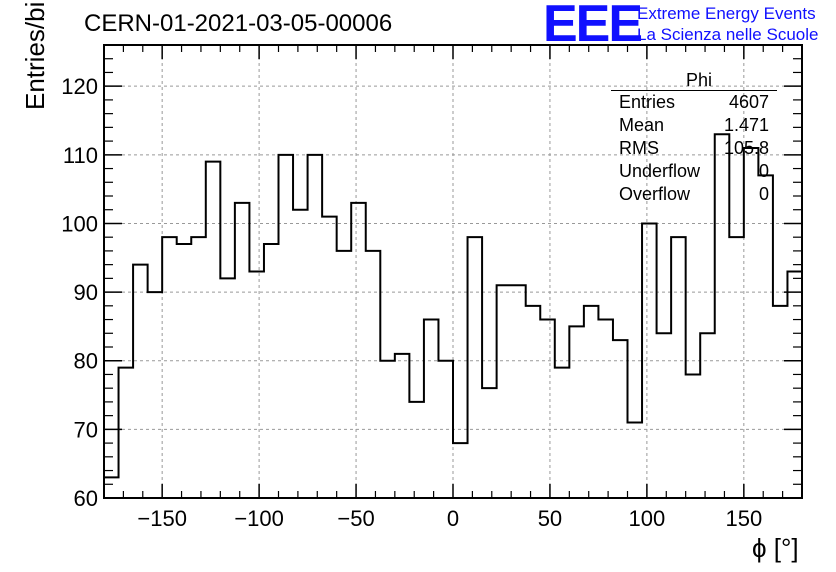  Describe the element at coordinates (86, 361) in the screenshot. I see `y-tick-label: 80` at that location.